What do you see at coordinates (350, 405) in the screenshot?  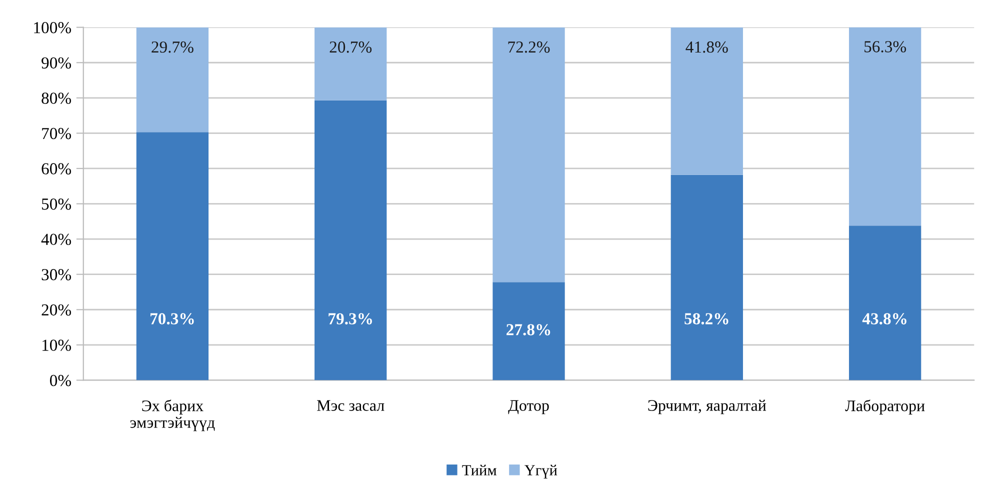 I see `x-tick-label: Мэс засал` at bounding box center [350, 405].